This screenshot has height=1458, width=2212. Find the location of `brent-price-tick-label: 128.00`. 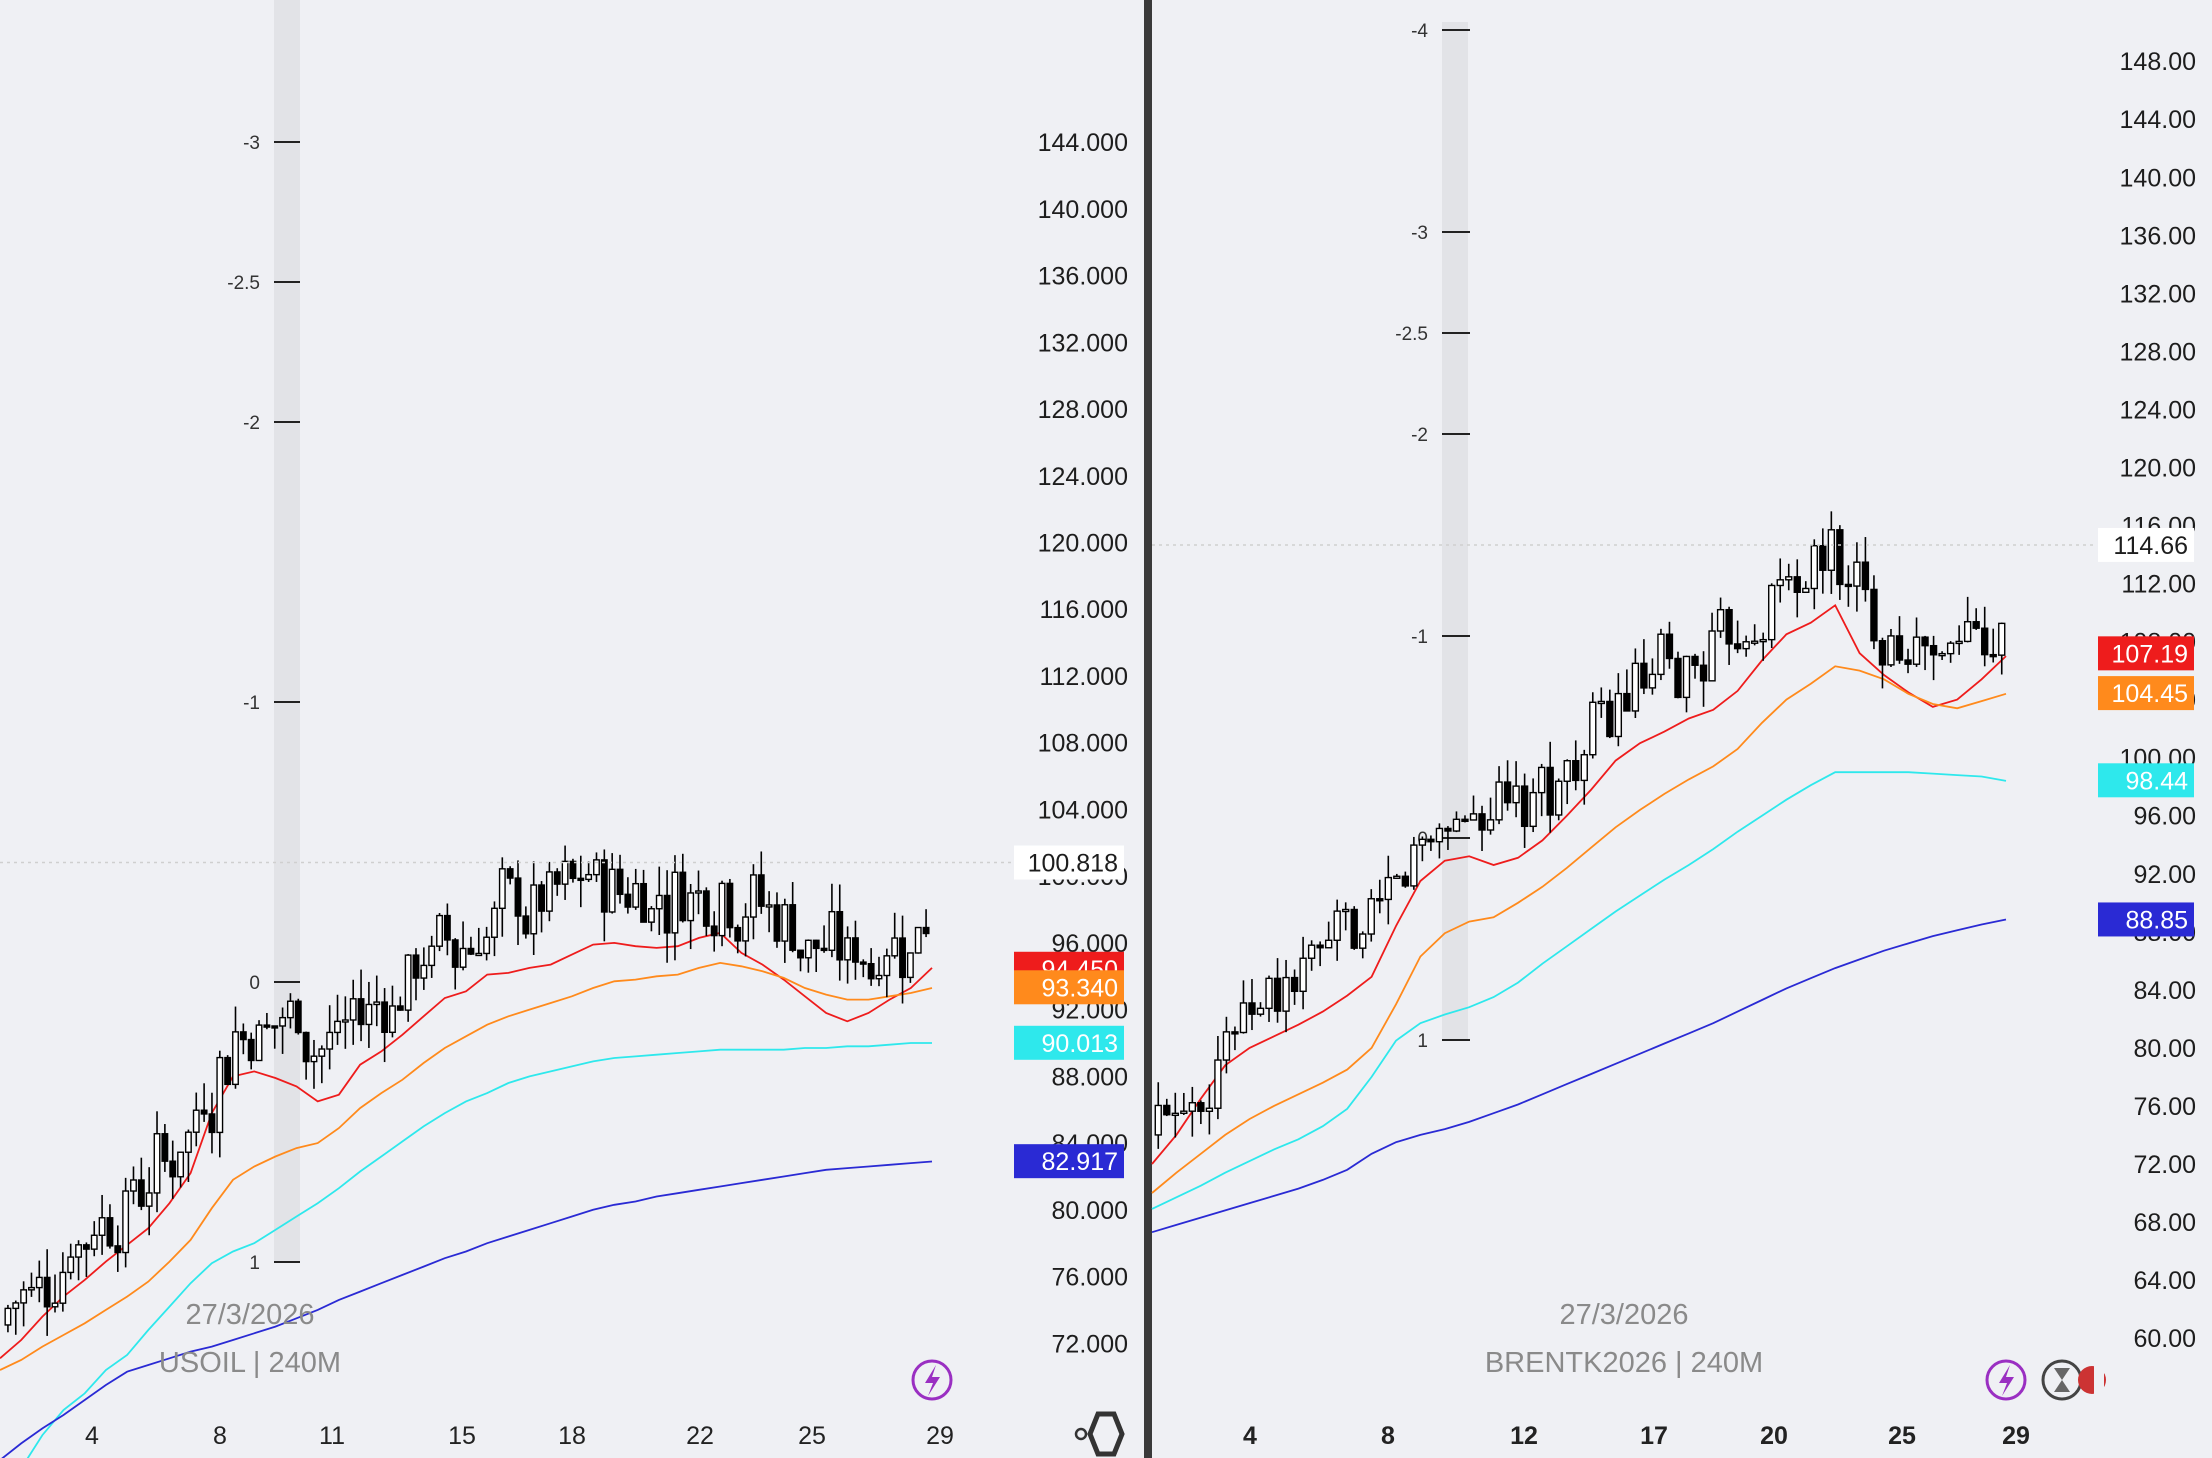

brent-price-tick-label: 128.00 is located at coordinates (2158, 352).